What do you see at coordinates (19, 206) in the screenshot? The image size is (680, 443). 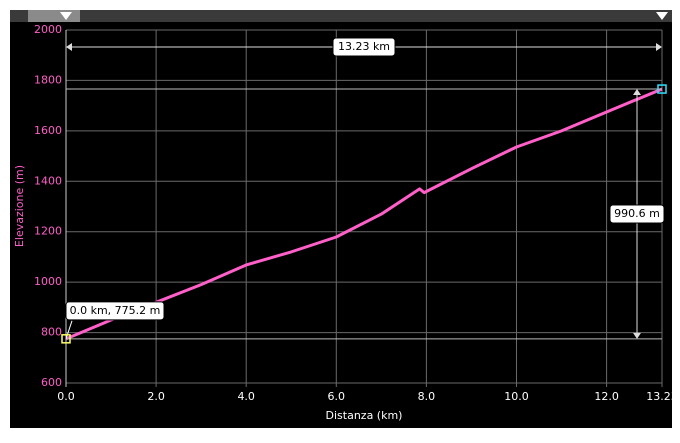 I see `y-axis-label: Elevazione (m)` at bounding box center [19, 206].